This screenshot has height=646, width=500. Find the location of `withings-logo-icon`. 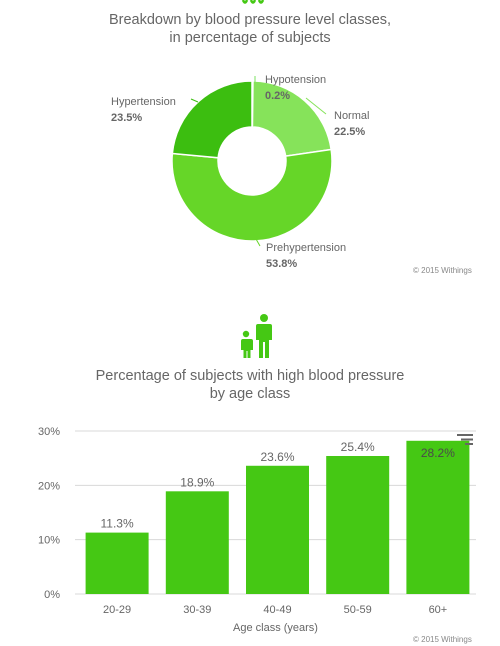

withings-logo-icon is located at coordinates (253, 2).